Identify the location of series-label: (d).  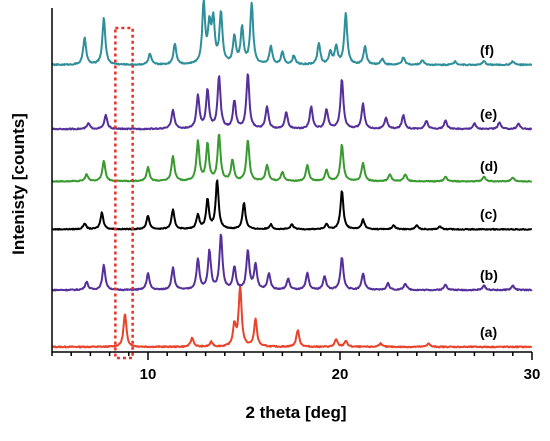
(489, 166).